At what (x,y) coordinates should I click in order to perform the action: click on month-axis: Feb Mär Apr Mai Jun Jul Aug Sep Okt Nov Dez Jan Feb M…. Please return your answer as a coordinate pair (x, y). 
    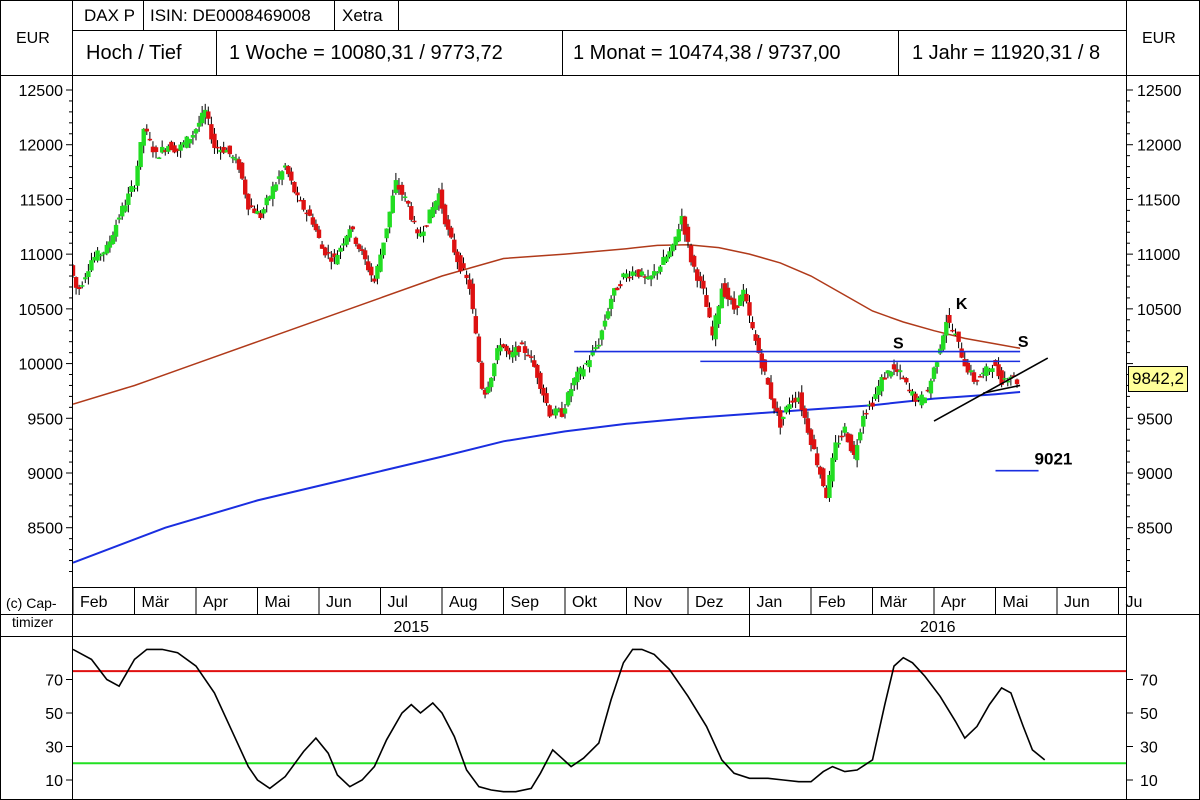
    Looking at the image, I should click on (607, 600).